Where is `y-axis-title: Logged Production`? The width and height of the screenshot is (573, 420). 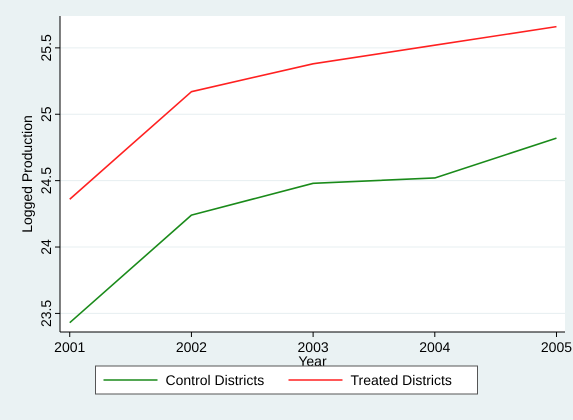 y-axis-title: Logged Production is located at coordinates (27, 174).